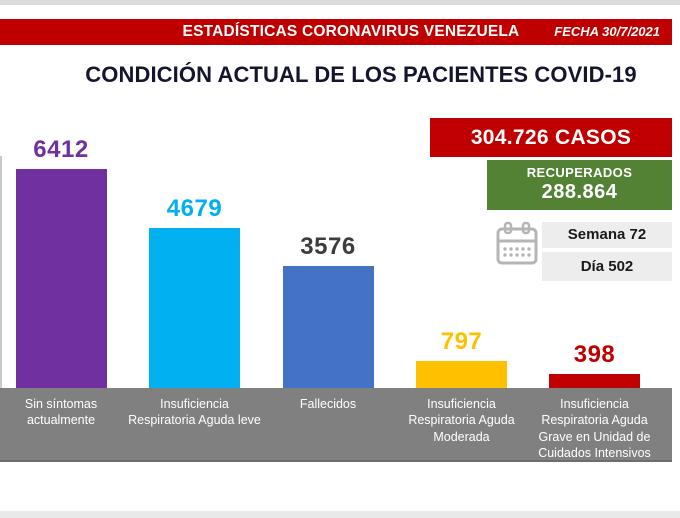 This screenshot has width=680, height=518. I want to click on recovered-badge: RECUPERADOS 288.864, so click(579, 185).